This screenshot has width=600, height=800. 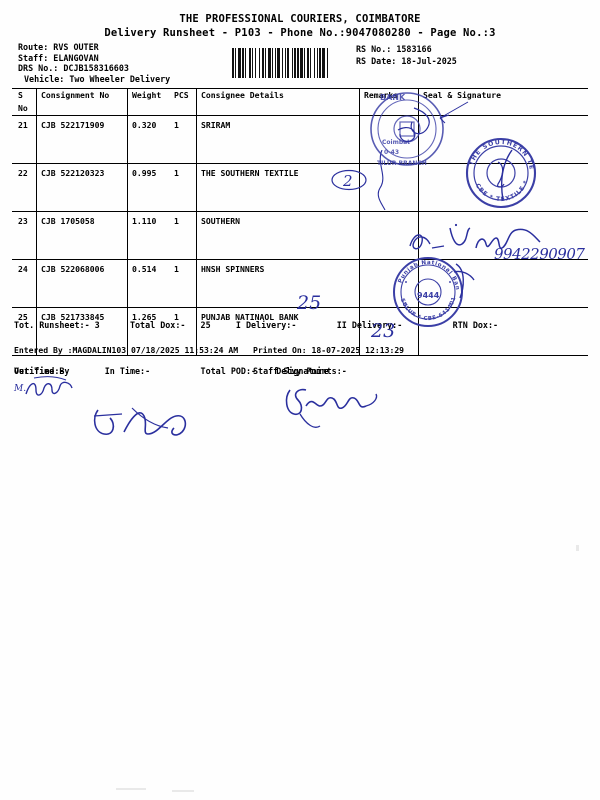 What do you see at coordinates (58, 47) in the screenshot?
I see `route-line: Route: RVS OUTER` at bounding box center [58, 47].